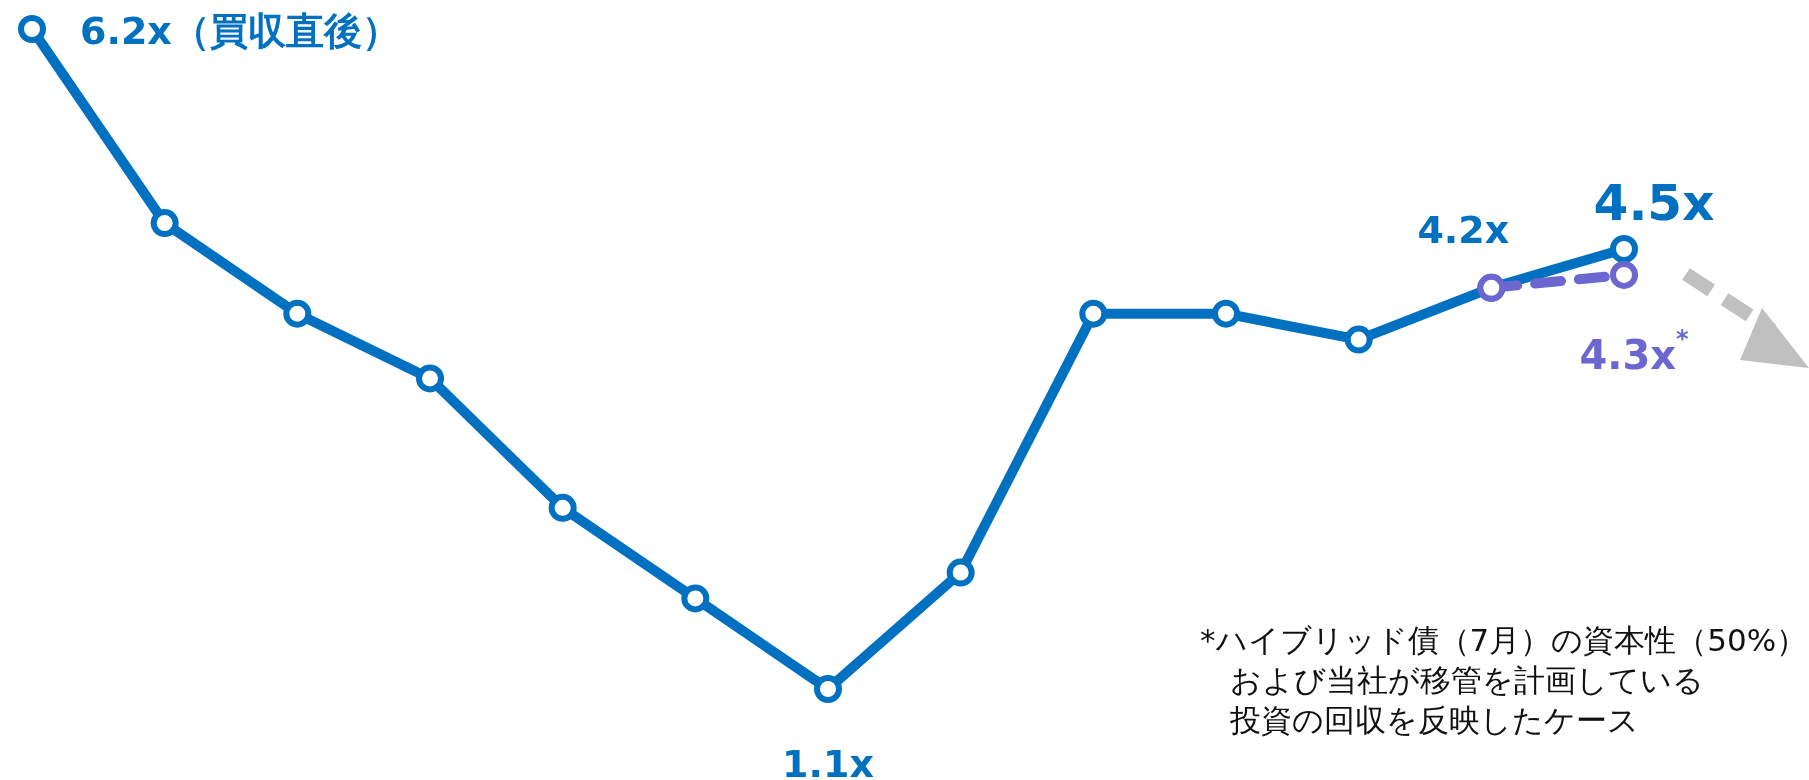 The height and width of the screenshot is (780, 1809). Describe the element at coordinates (1634, 352) in the screenshot. I see `data-label: 4.3x*` at that location.